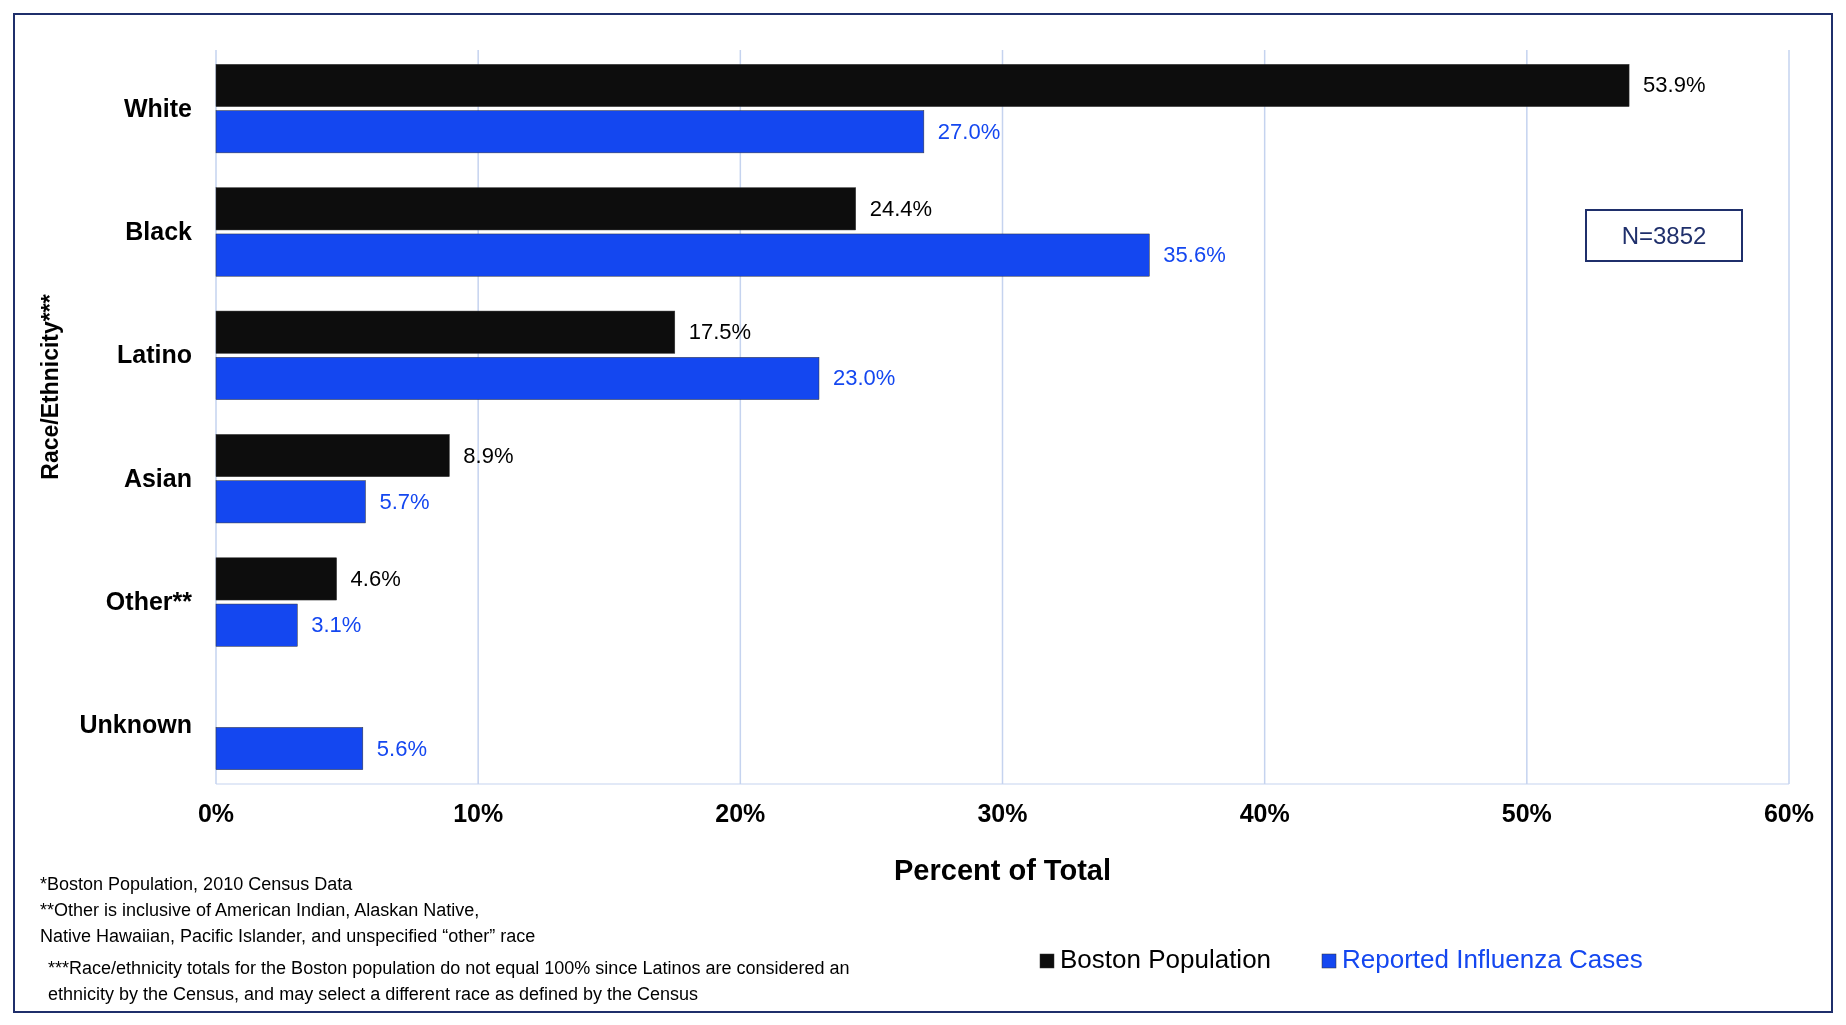  Describe the element at coordinates (154, 354) in the screenshot. I see `y-tick-label: Latino` at that location.